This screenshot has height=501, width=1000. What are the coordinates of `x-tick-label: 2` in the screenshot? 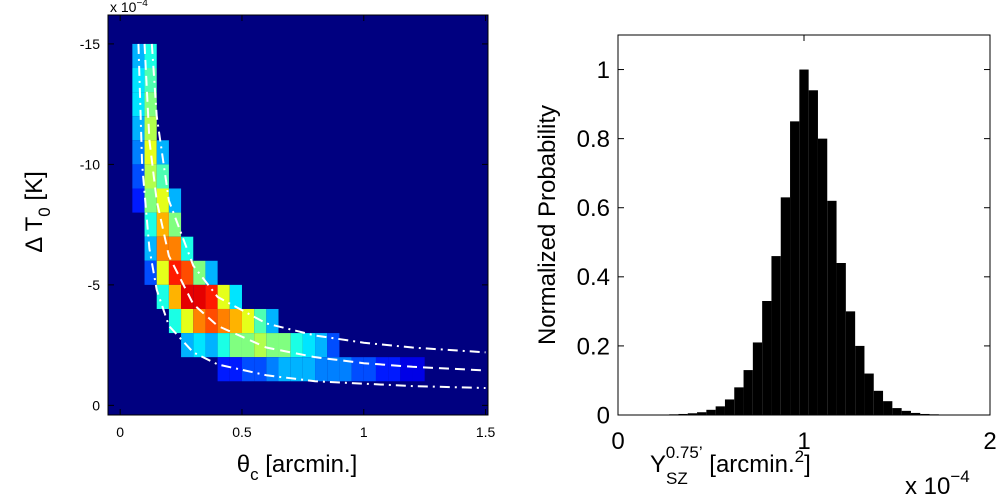 It's located at (989, 441).